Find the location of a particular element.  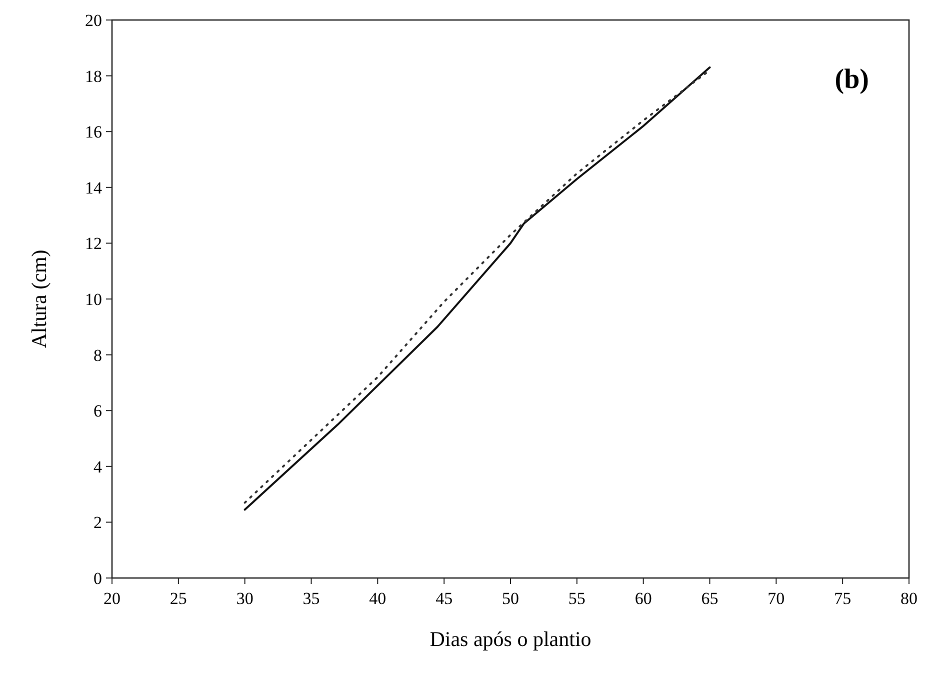

x-tick-label: 30 is located at coordinates (245, 598).